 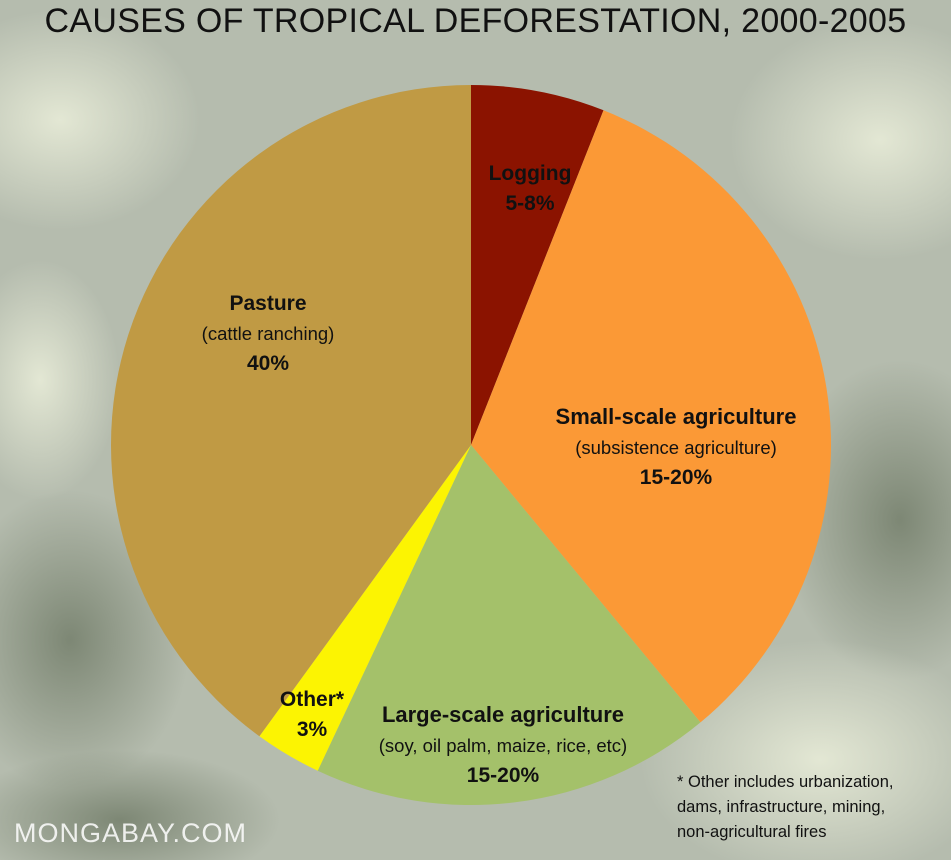 I want to click on slice-value-label: 3%, so click(x=312, y=729).